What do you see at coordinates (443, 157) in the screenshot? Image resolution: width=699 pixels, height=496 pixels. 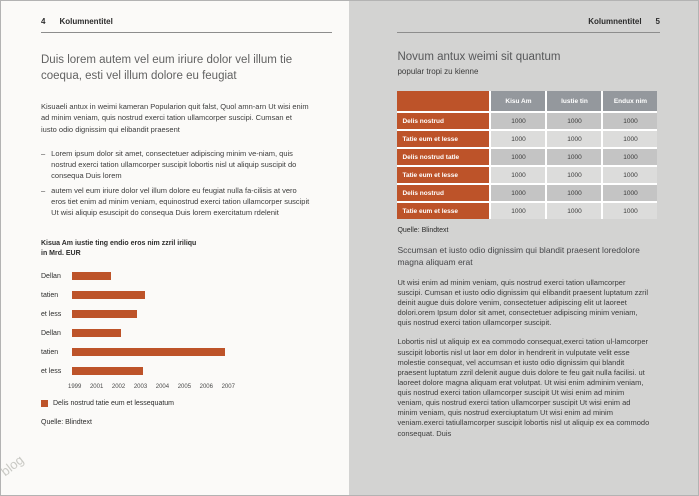 I see `table-row-label: Delis nostrud tatle` at bounding box center [443, 157].